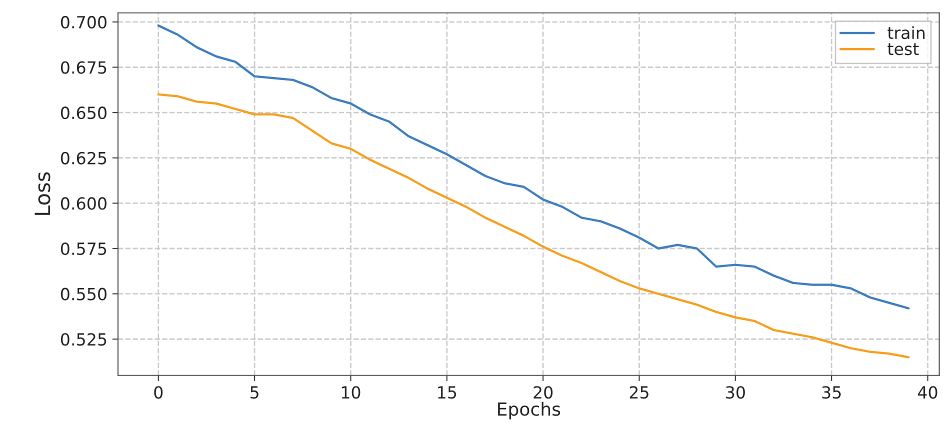 The width and height of the screenshot is (944, 429). Describe the element at coordinates (254, 392) in the screenshot. I see `x-tick-label: 5` at that location.